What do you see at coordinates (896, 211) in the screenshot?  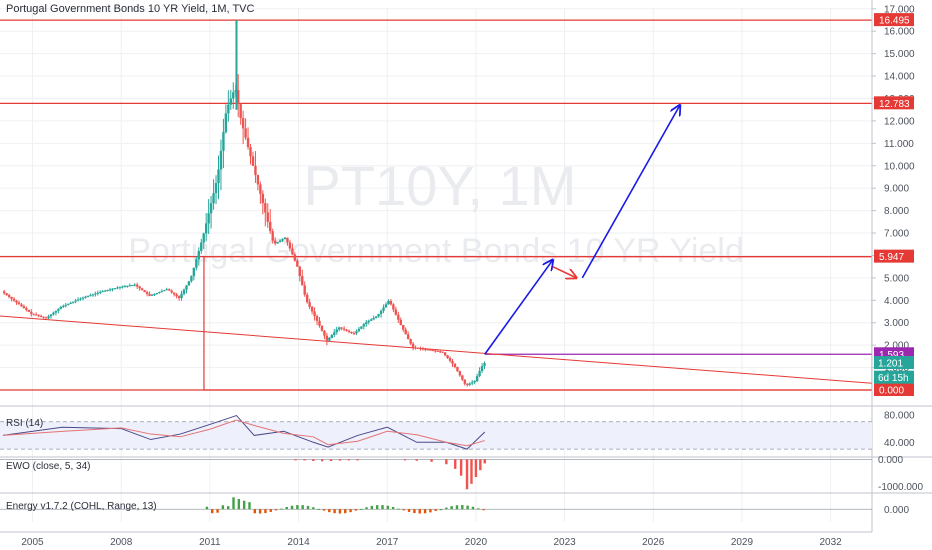 I see `y-tick-label: 8.000` at bounding box center [896, 211].